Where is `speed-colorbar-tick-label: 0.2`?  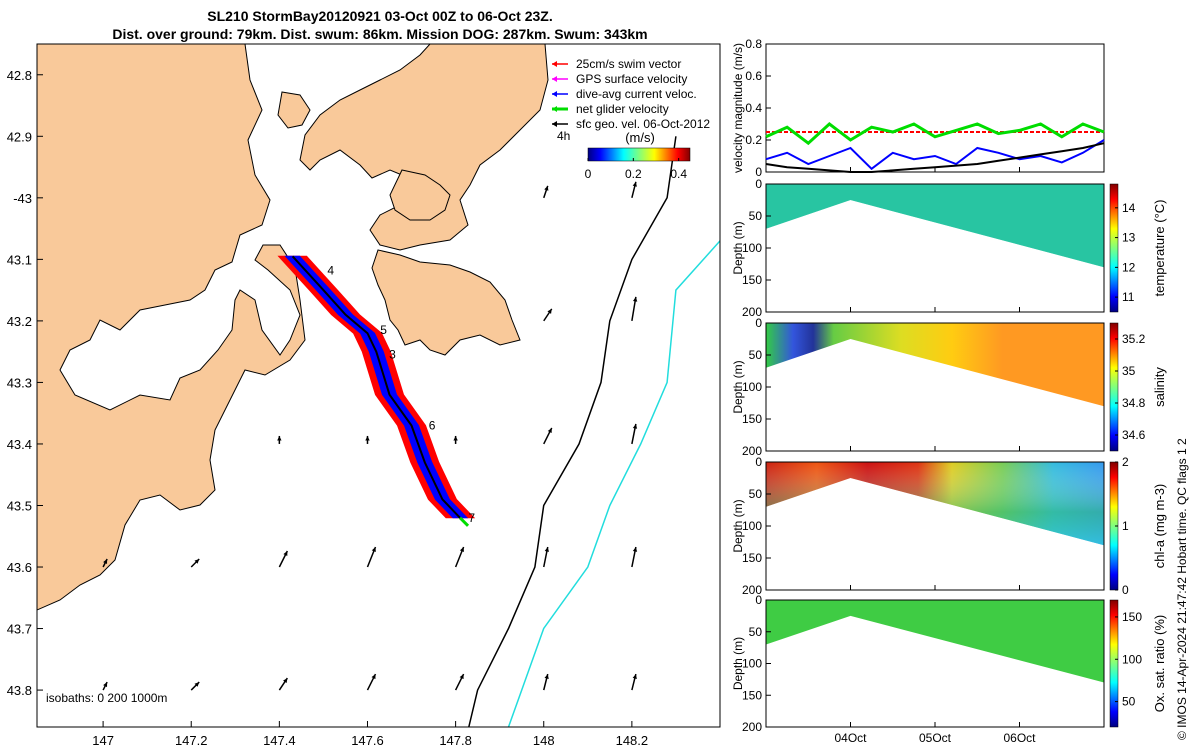 speed-colorbar-tick-label: 0.2 is located at coordinates (633, 174).